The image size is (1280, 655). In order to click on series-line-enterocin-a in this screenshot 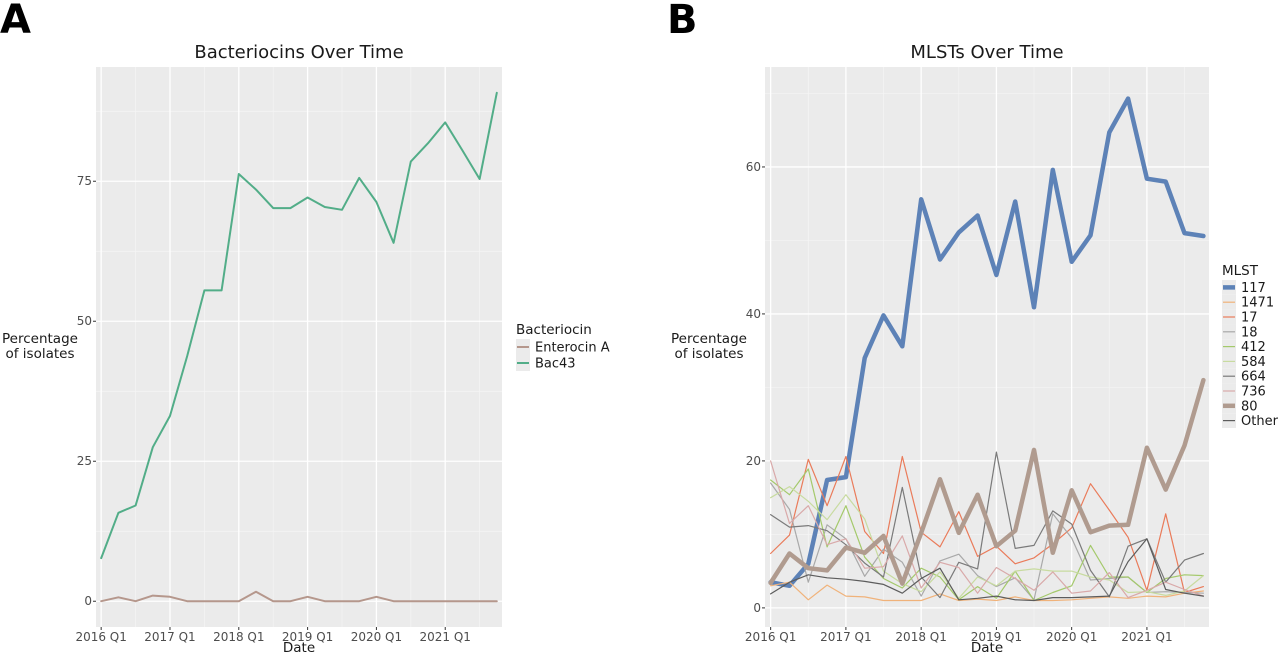, I will do `click(299, 596)`.